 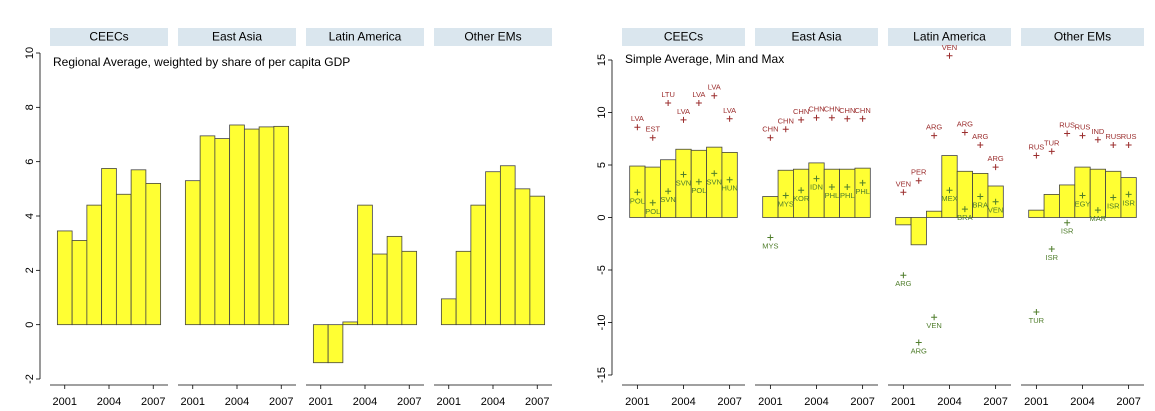 What do you see at coordinates (1098, 218) in the screenshot?
I see `min-label: MAR` at bounding box center [1098, 218].